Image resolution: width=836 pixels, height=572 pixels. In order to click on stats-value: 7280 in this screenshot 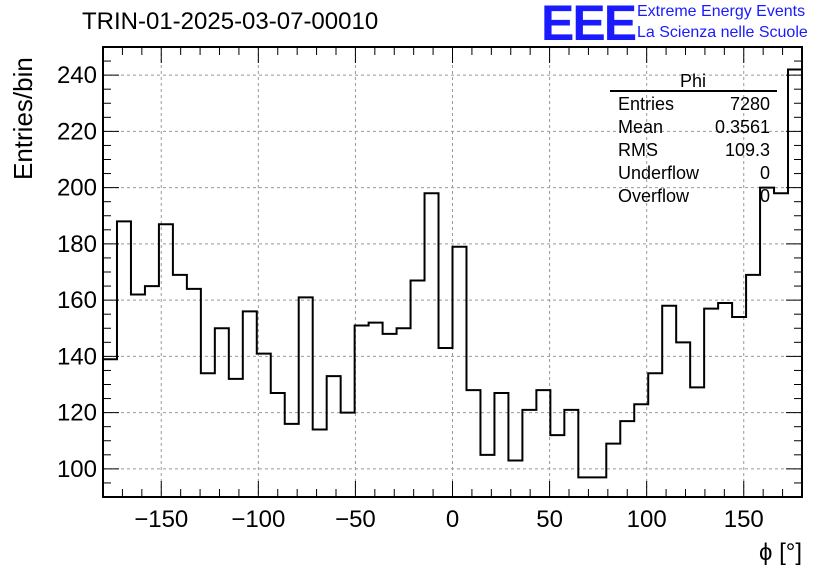, I will do `click(750, 104)`.